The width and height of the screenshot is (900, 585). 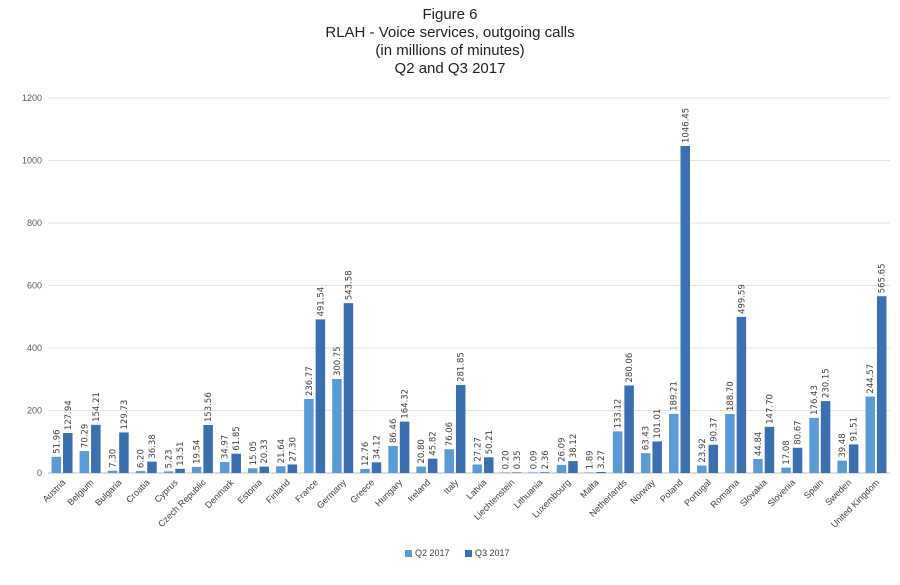 I want to click on data-label: 90.37, so click(x=714, y=429).